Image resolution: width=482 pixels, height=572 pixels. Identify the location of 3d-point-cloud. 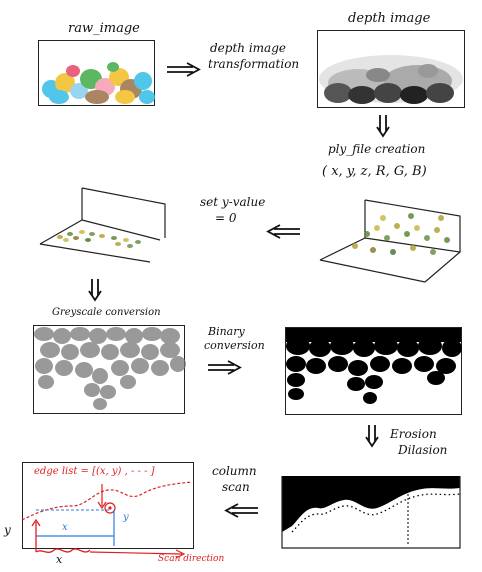
(390, 241).